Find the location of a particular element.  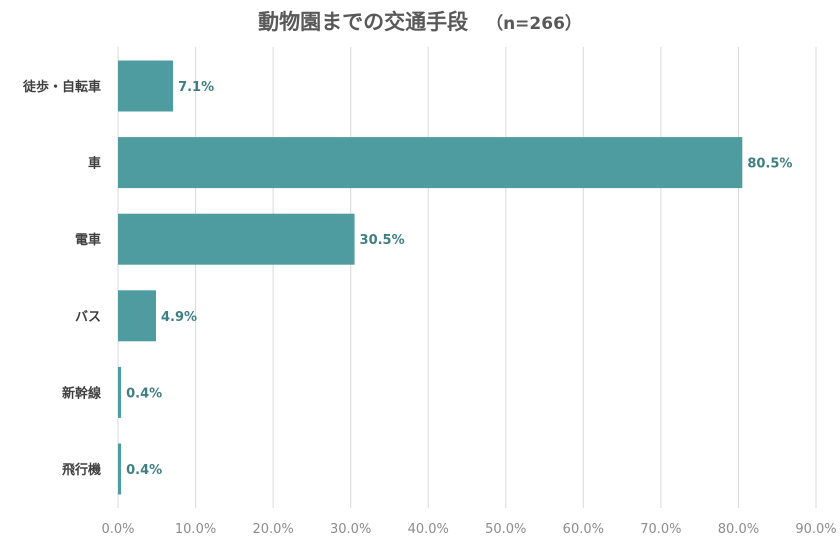

chart-title-main: 動物園までの交通手段 is located at coordinates (363, 22).